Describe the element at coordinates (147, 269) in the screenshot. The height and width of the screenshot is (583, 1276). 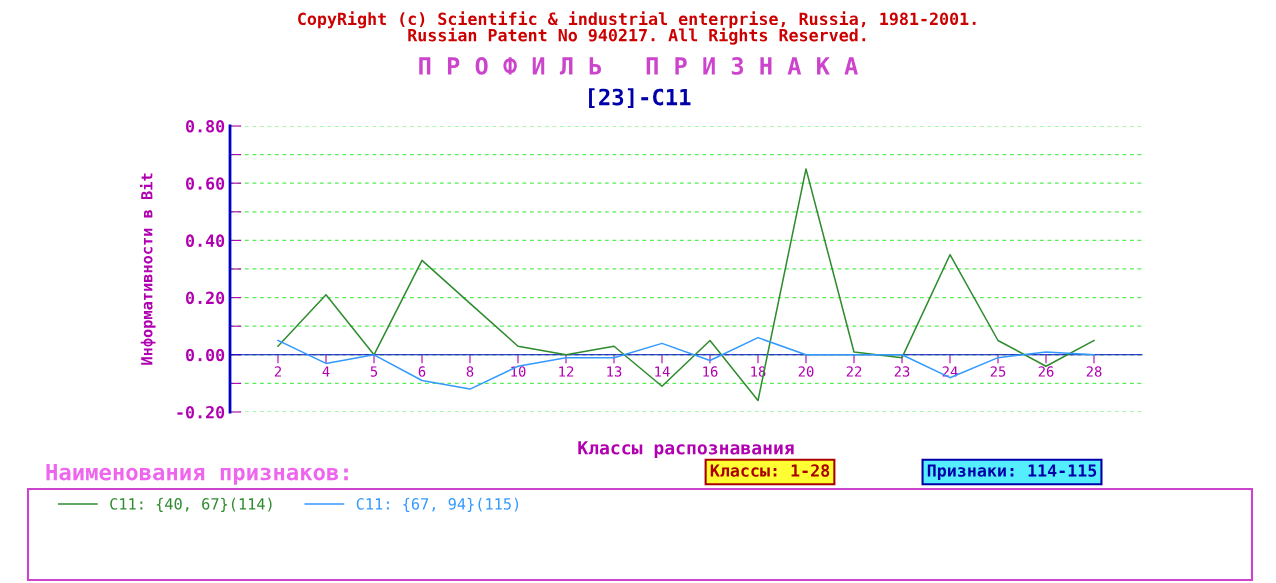
I see `y-axis-title: Информативности в Bit` at that location.